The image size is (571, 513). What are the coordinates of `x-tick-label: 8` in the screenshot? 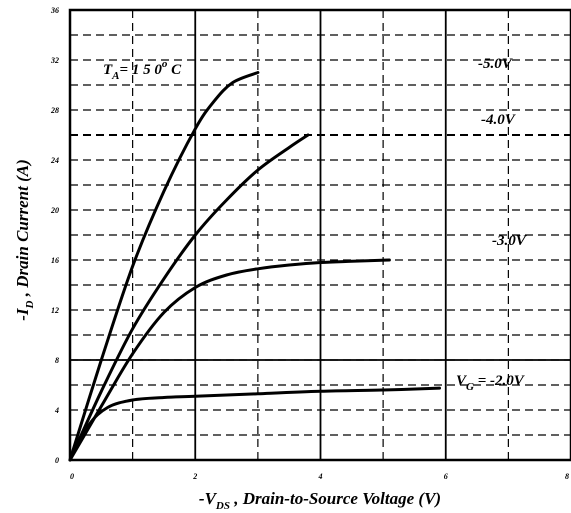 It's located at (567, 476).